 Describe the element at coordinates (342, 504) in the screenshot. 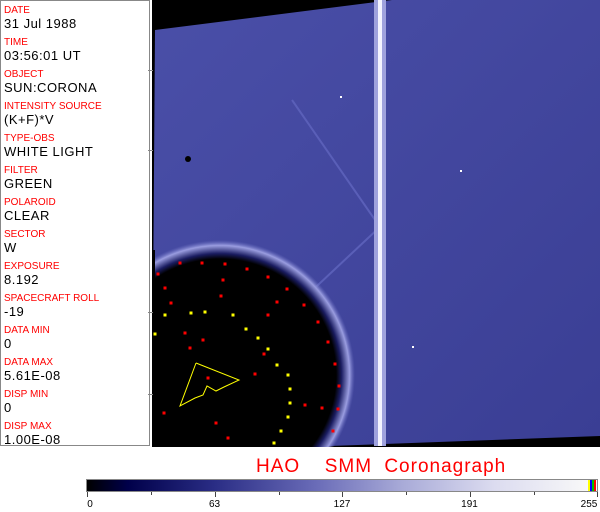

I see `colorbar-tick-label: 127` at that location.